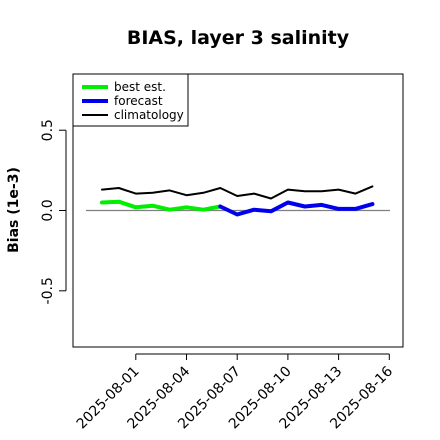 The image size is (440, 440). Describe the element at coordinates (149, 115) in the screenshot. I see `legend-label: climatology` at that location.